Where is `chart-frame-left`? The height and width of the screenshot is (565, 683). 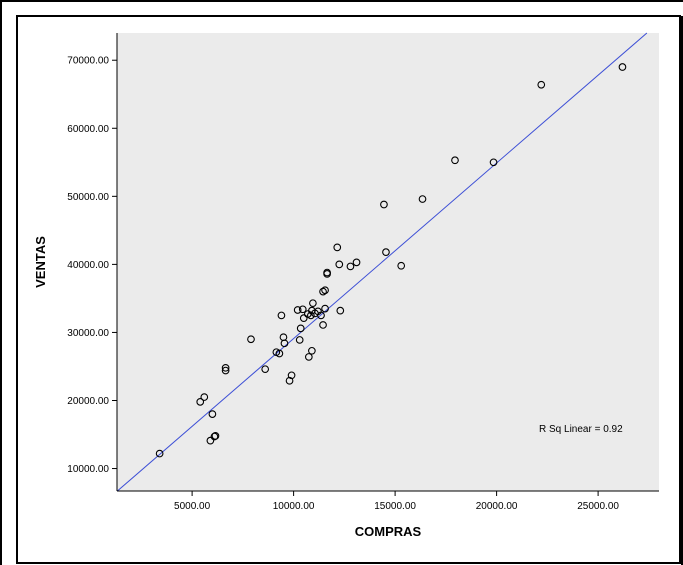 chart-frame-left is located at coordinates (1, 282).